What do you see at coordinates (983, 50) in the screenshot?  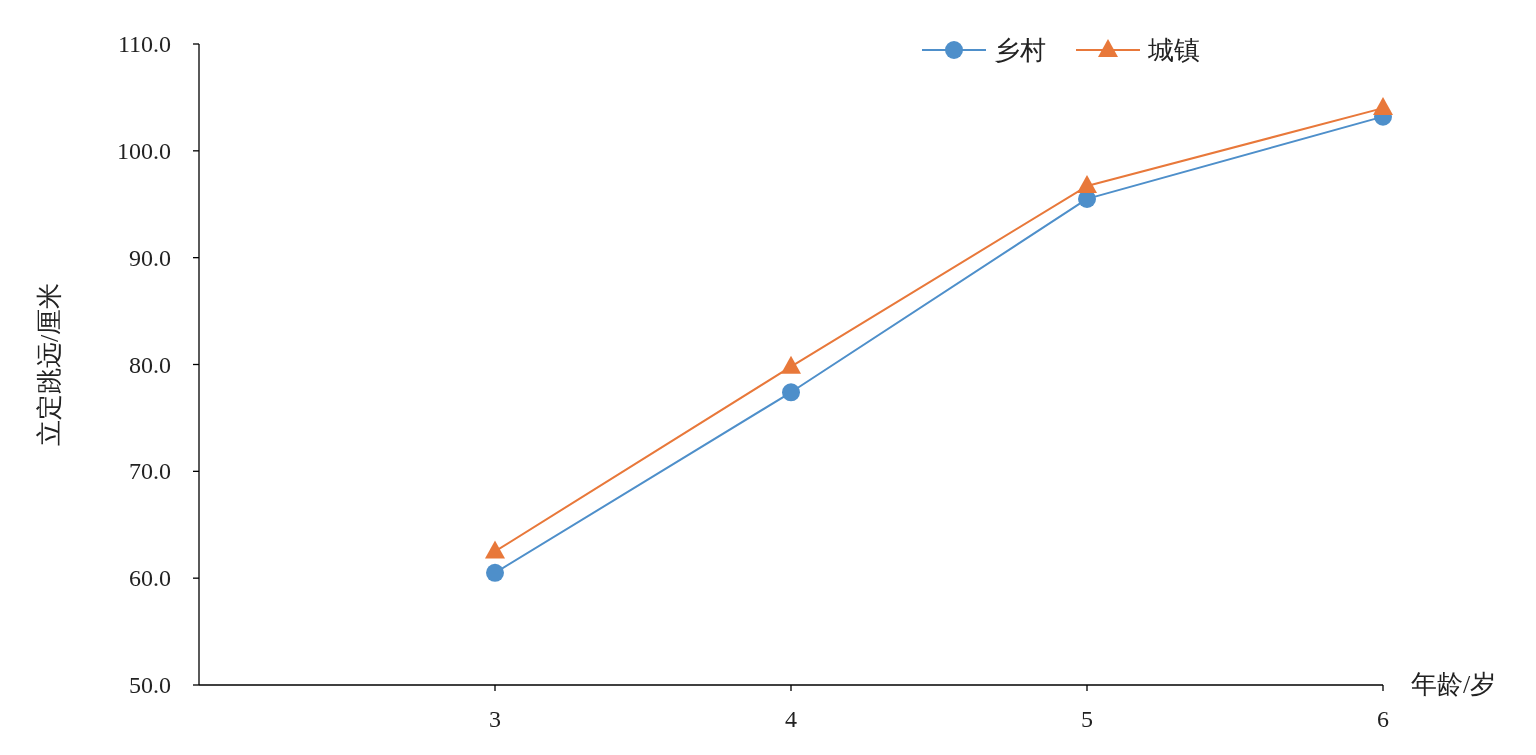 I see `legend-item: 乡村` at bounding box center [983, 50].